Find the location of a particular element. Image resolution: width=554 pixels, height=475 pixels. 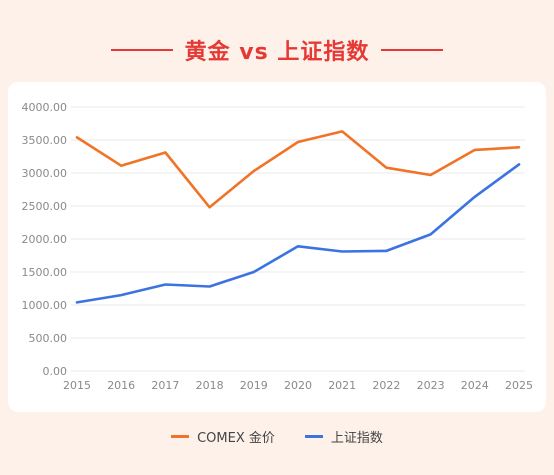

x-tick-label: 2017 is located at coordinates (165, 385).